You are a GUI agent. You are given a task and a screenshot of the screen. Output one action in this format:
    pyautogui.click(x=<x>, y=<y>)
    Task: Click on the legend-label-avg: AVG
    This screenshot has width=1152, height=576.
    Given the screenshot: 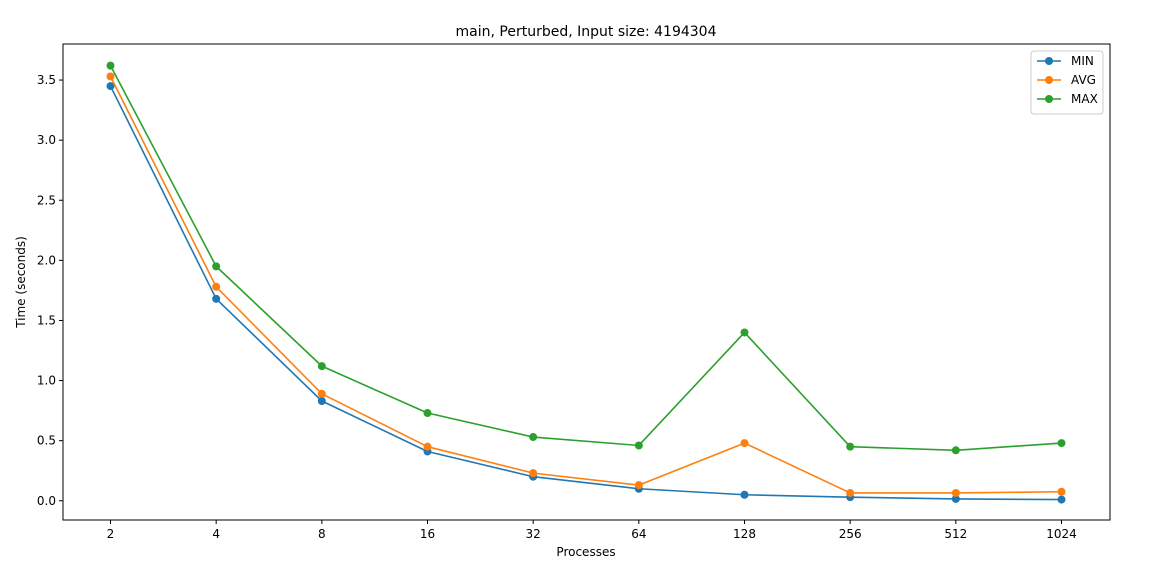 What is the action you would take?
    pyautogui.click(x=1083, y=80)
    